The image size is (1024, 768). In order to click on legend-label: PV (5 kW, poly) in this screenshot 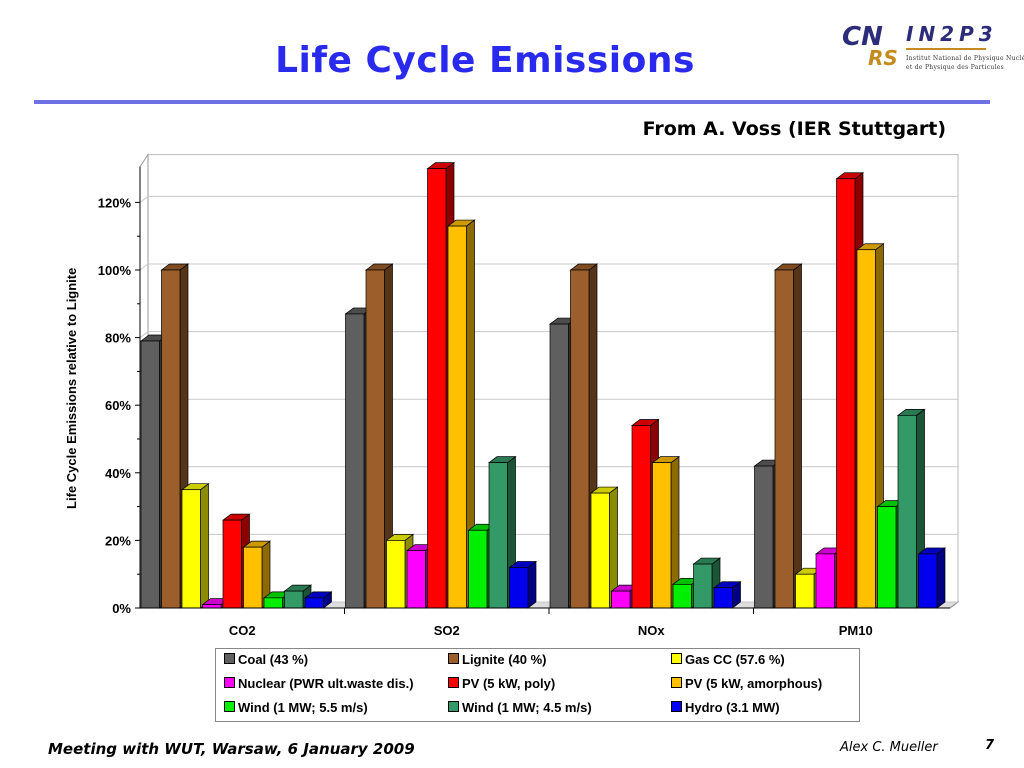, I will do `click(509, 683)`.